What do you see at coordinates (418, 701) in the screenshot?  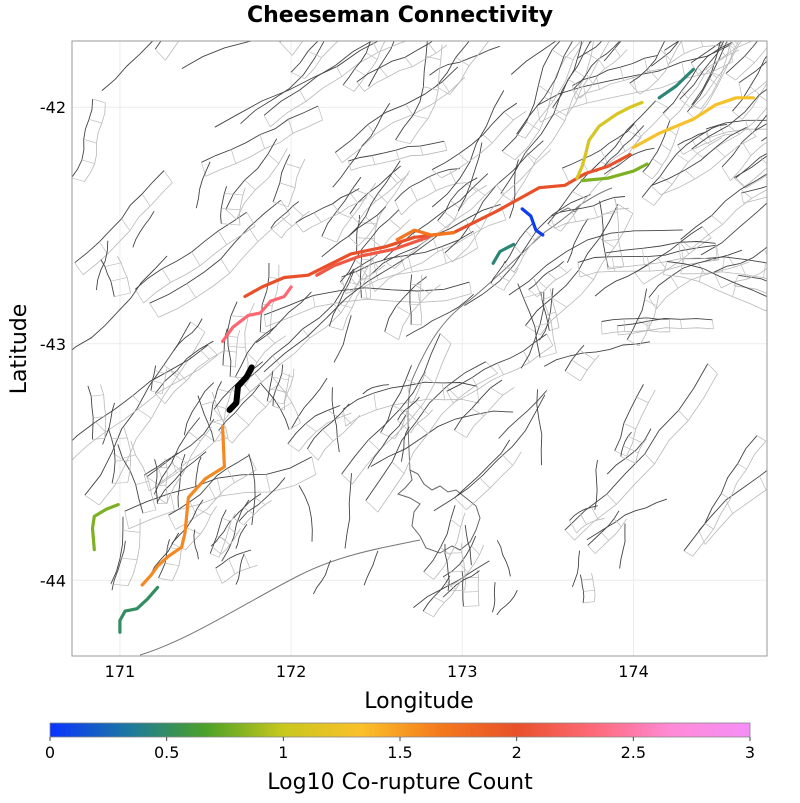 I see `x-axis-label: Longitude` at bounding box center [418, 701].